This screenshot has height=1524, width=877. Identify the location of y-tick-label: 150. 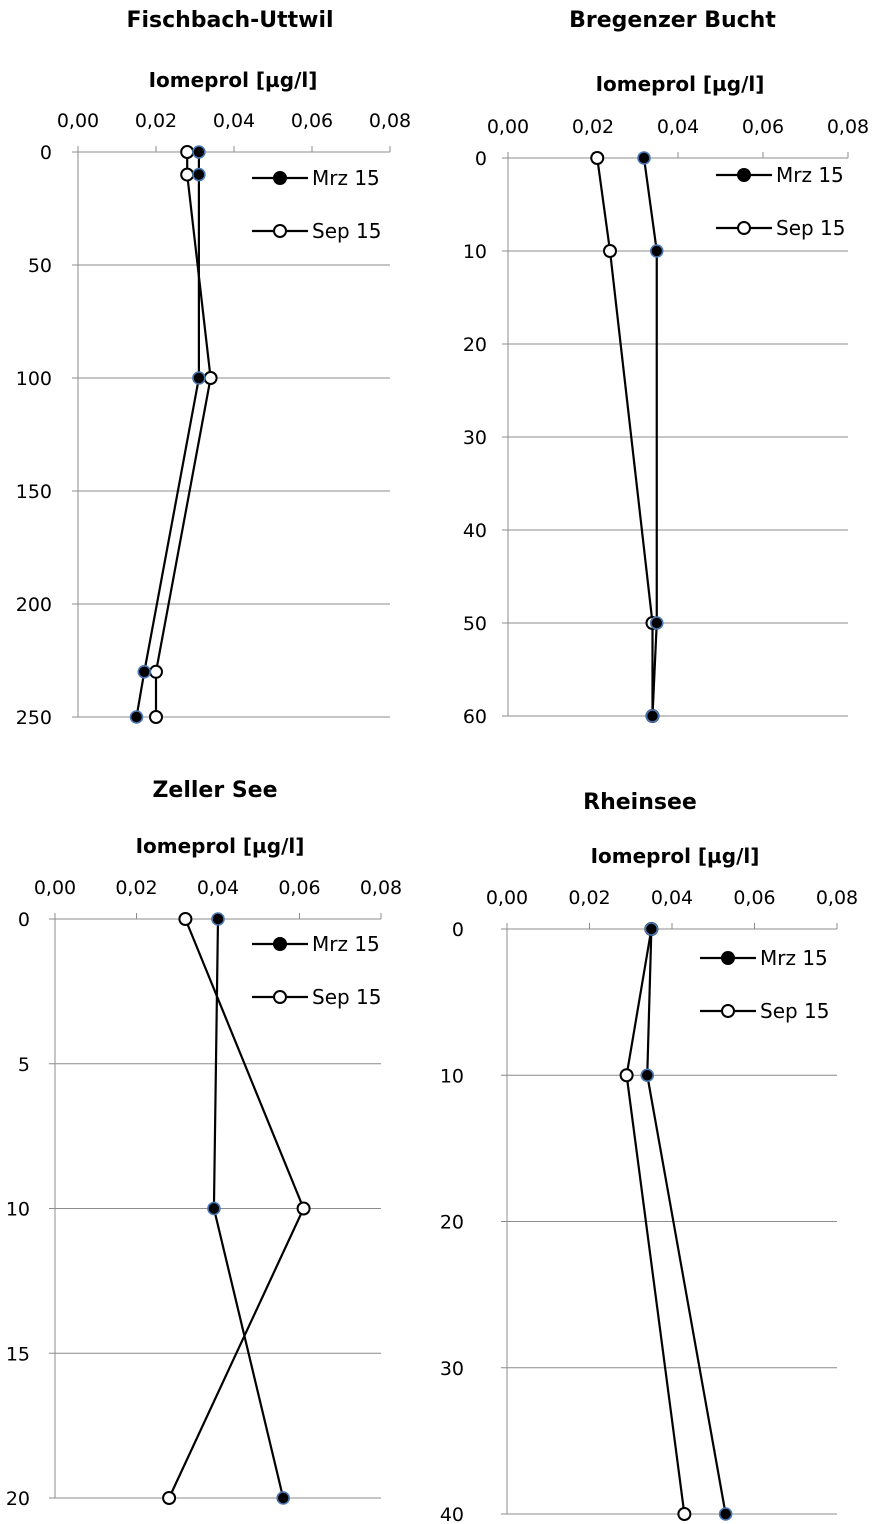
(34, 492).